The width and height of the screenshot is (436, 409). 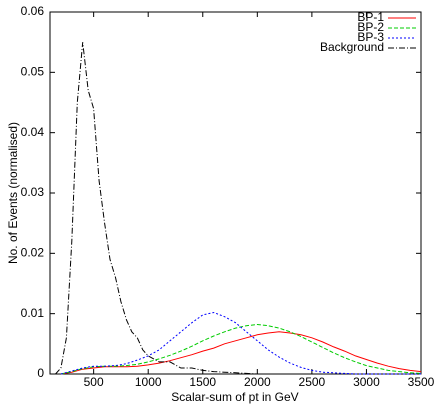 What do you see at coordinates (234, 397) in the screenshot?
I see `x-axis-label: Scalar-sum of pt in GeV` at bounding box center [234, 397].